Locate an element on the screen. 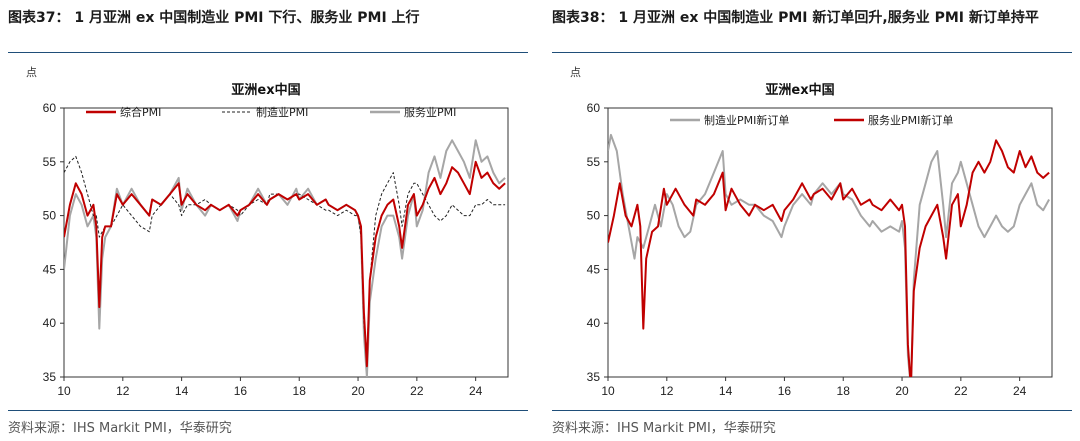  figure-title: 图表37： 1 月亚洲 ex 中国制造业 PMI 下行、服务业 PMI 上行 is located at coordinates (214, 18).